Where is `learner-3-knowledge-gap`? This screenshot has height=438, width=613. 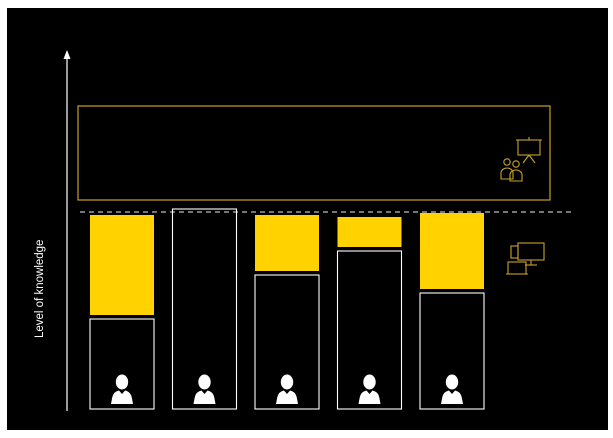 learner-3-knowledge-gap is located at coordinates (287, 243).